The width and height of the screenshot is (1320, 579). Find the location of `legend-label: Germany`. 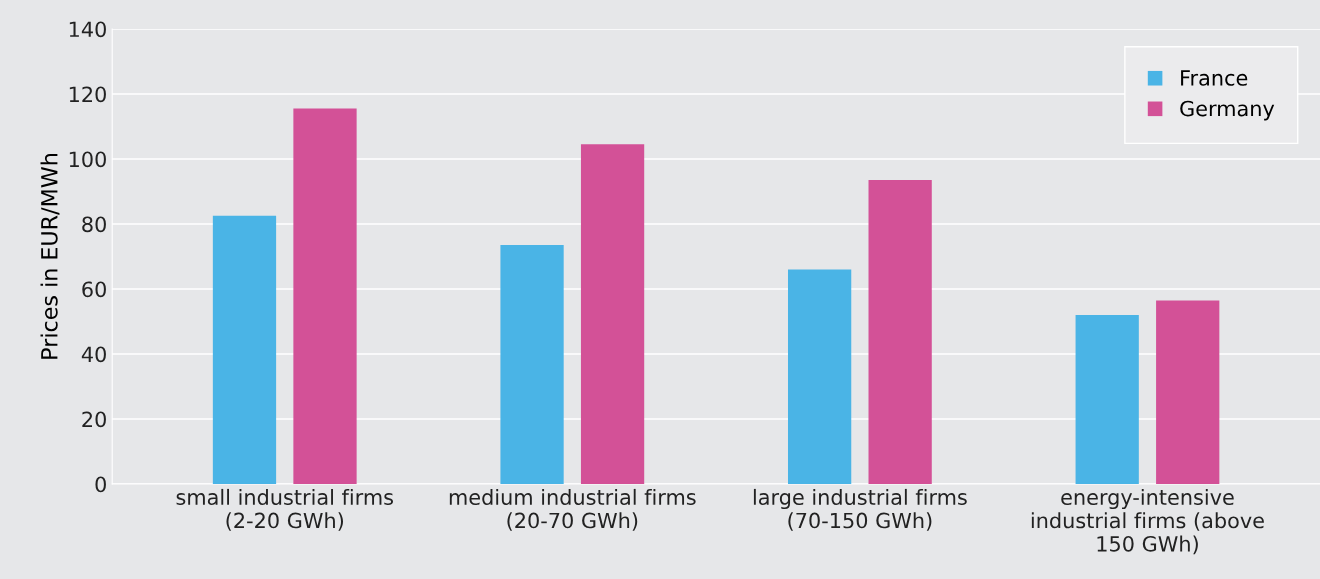

legend-label: Germany is located at coordinates (1227, 110).